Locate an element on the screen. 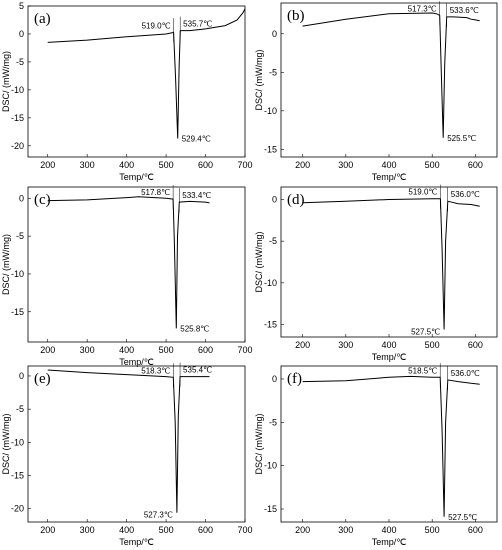 This screenshot has height=550, width=502. peak-annotation: 525.5℃ is located at coordinates (461, 138).